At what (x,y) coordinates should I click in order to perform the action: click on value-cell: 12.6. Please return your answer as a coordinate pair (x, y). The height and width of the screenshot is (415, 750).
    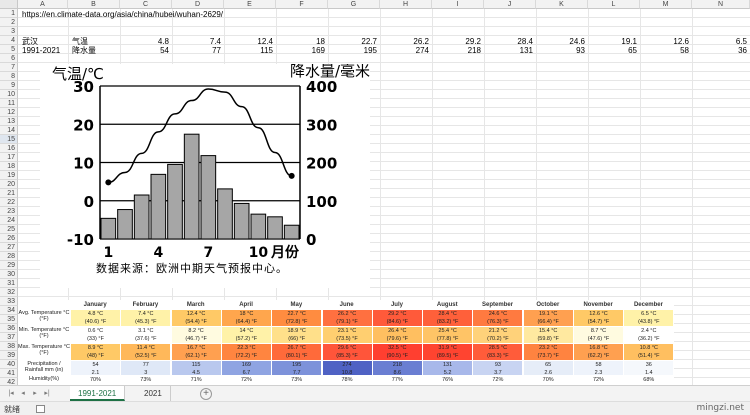
    Looking at the image, I should click on (681, 41).